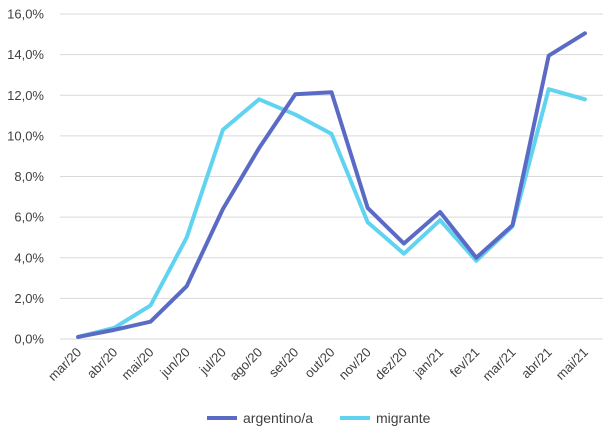 The image size is (615, 435). I want to click on legend: argentino/a migrante, so click(319, 418).